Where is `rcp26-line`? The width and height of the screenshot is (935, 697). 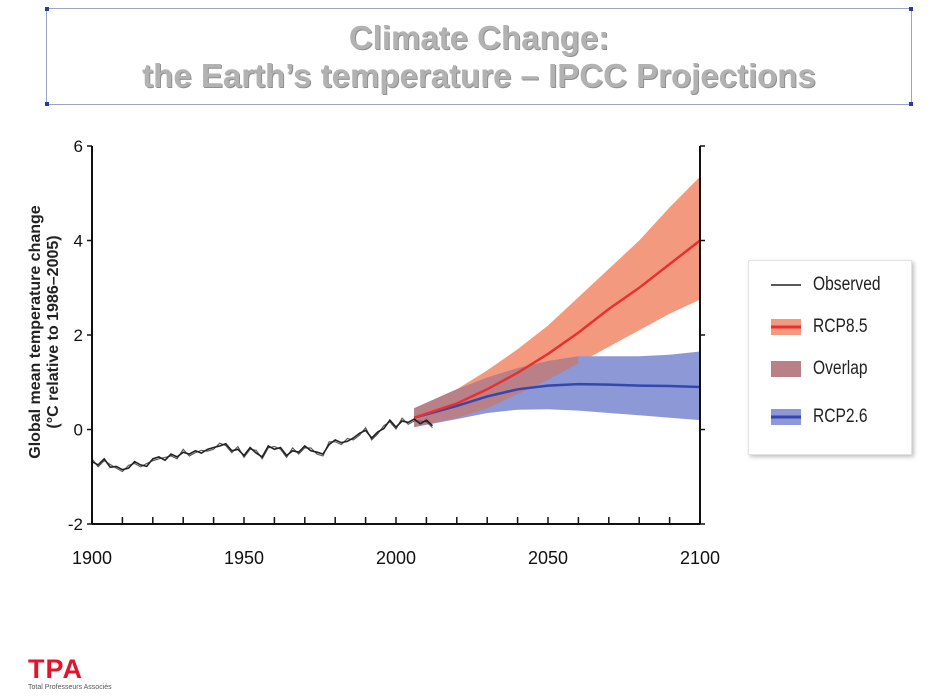
rcp26-line is located at coordinates (557, 400).